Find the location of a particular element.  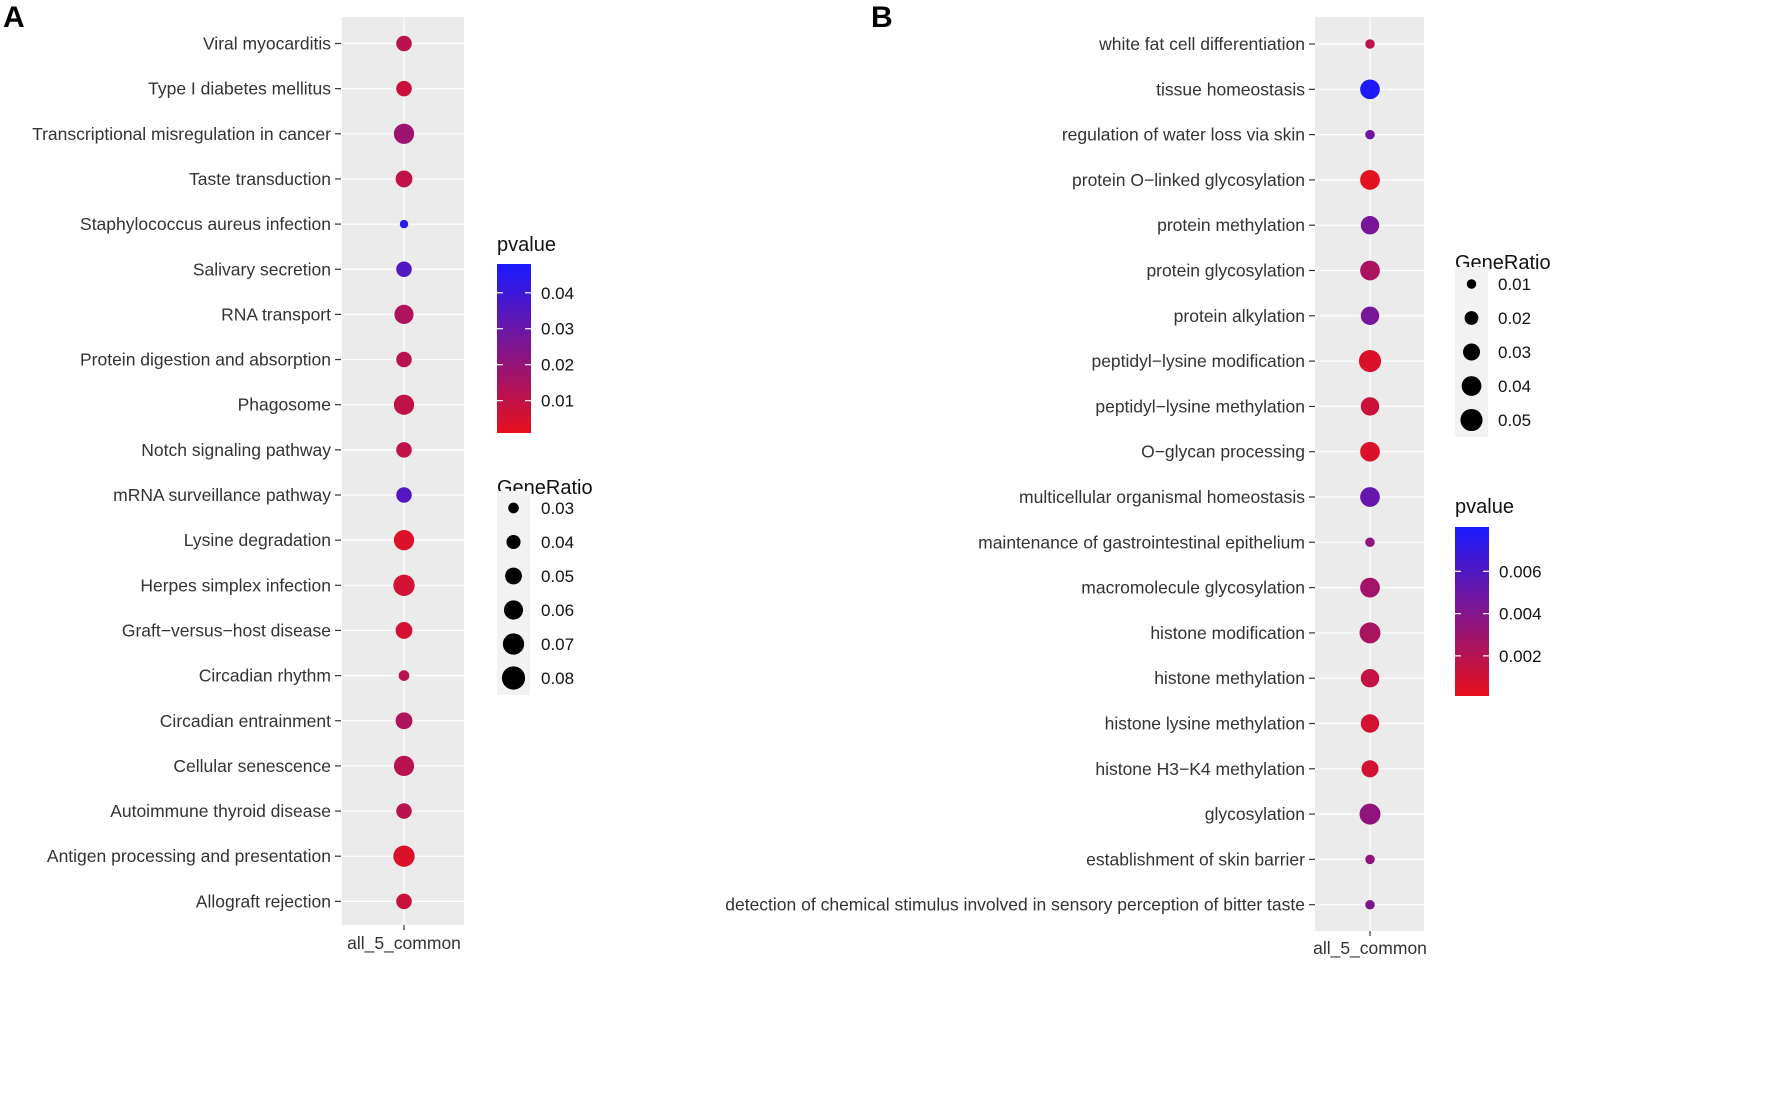

panel-b-term-label: protein glycosylation is located at coordinates (1225, 271).